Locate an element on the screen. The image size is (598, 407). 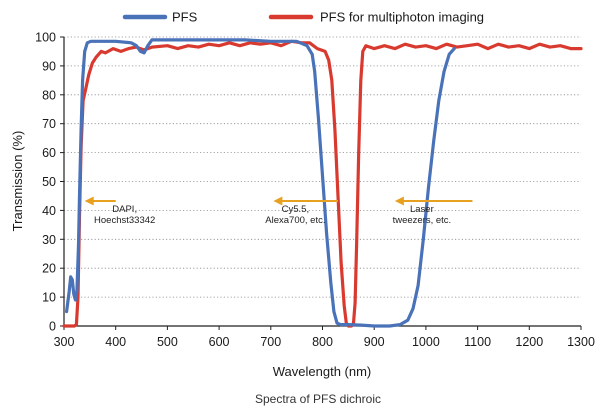
x-tick-label: 600 is located at coordinates (219, 342).